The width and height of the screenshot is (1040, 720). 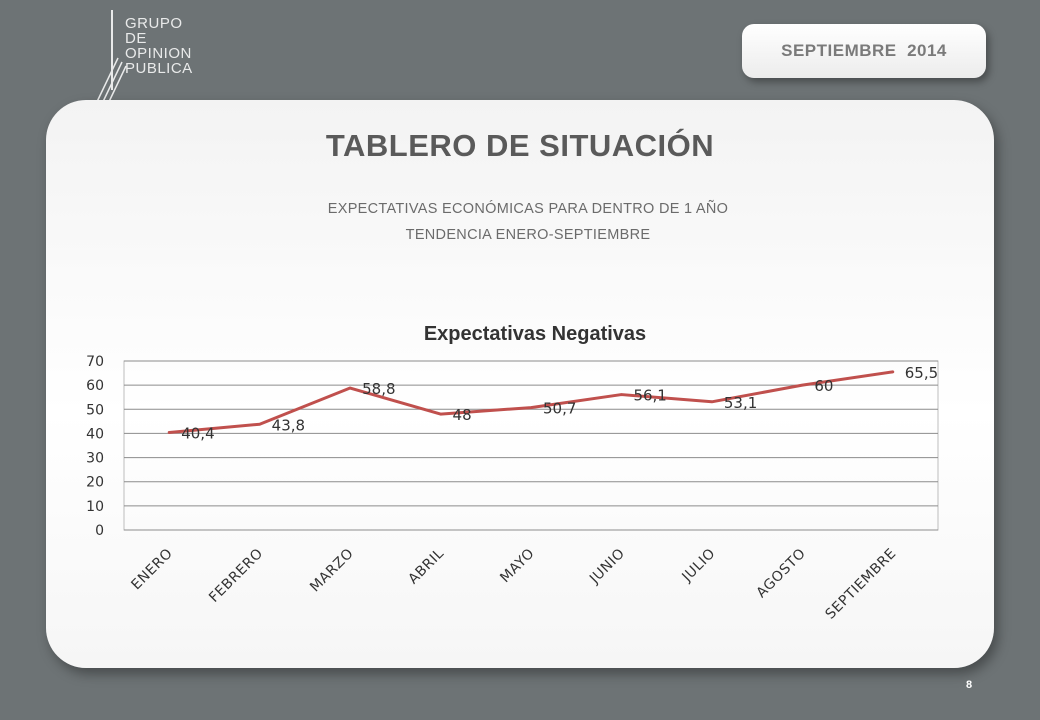 What do you see at coordinates (95, 410) in the screenshot?
I see `y-tick-label: 50` at bounding box center [95, 410].